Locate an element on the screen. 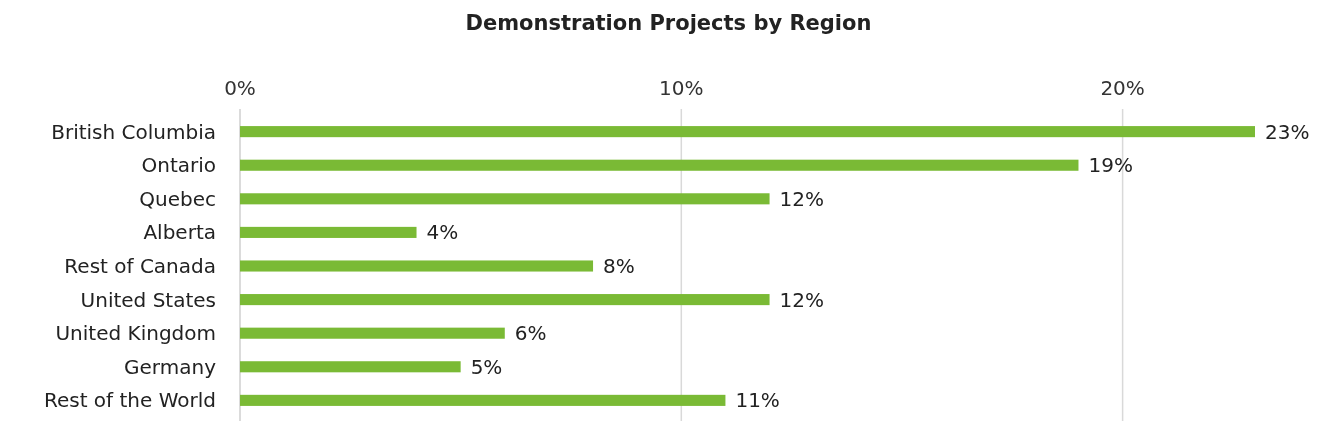  y-tick-label: Quebec is located at coordinates (177, 198).